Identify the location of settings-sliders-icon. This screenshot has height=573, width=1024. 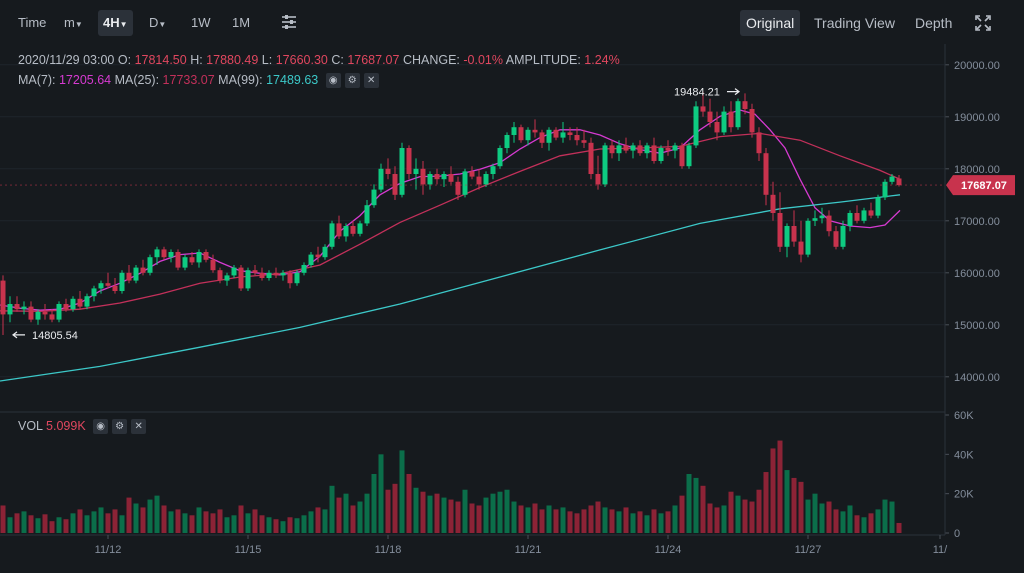
(289, 26).